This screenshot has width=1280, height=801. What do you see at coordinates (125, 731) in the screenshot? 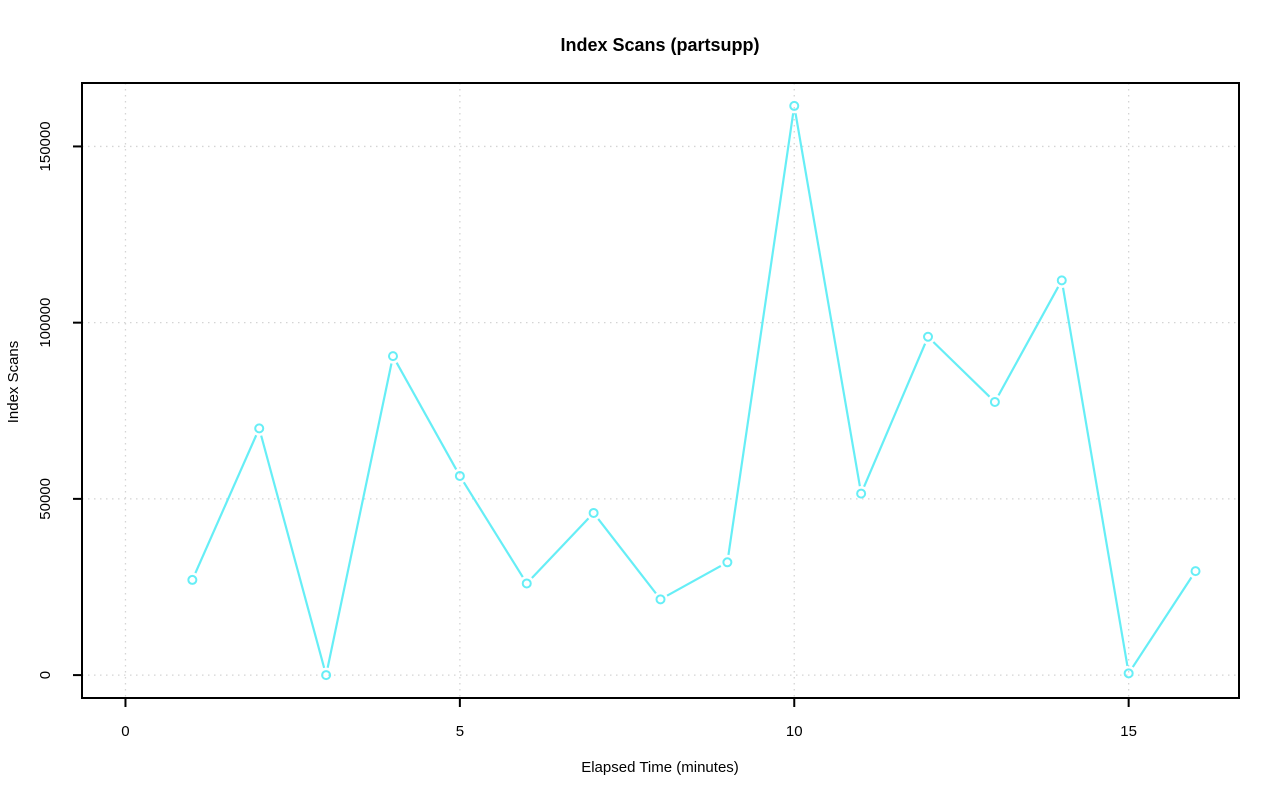
I see `x-tick-label: 0` at bounding box center [125, 731].